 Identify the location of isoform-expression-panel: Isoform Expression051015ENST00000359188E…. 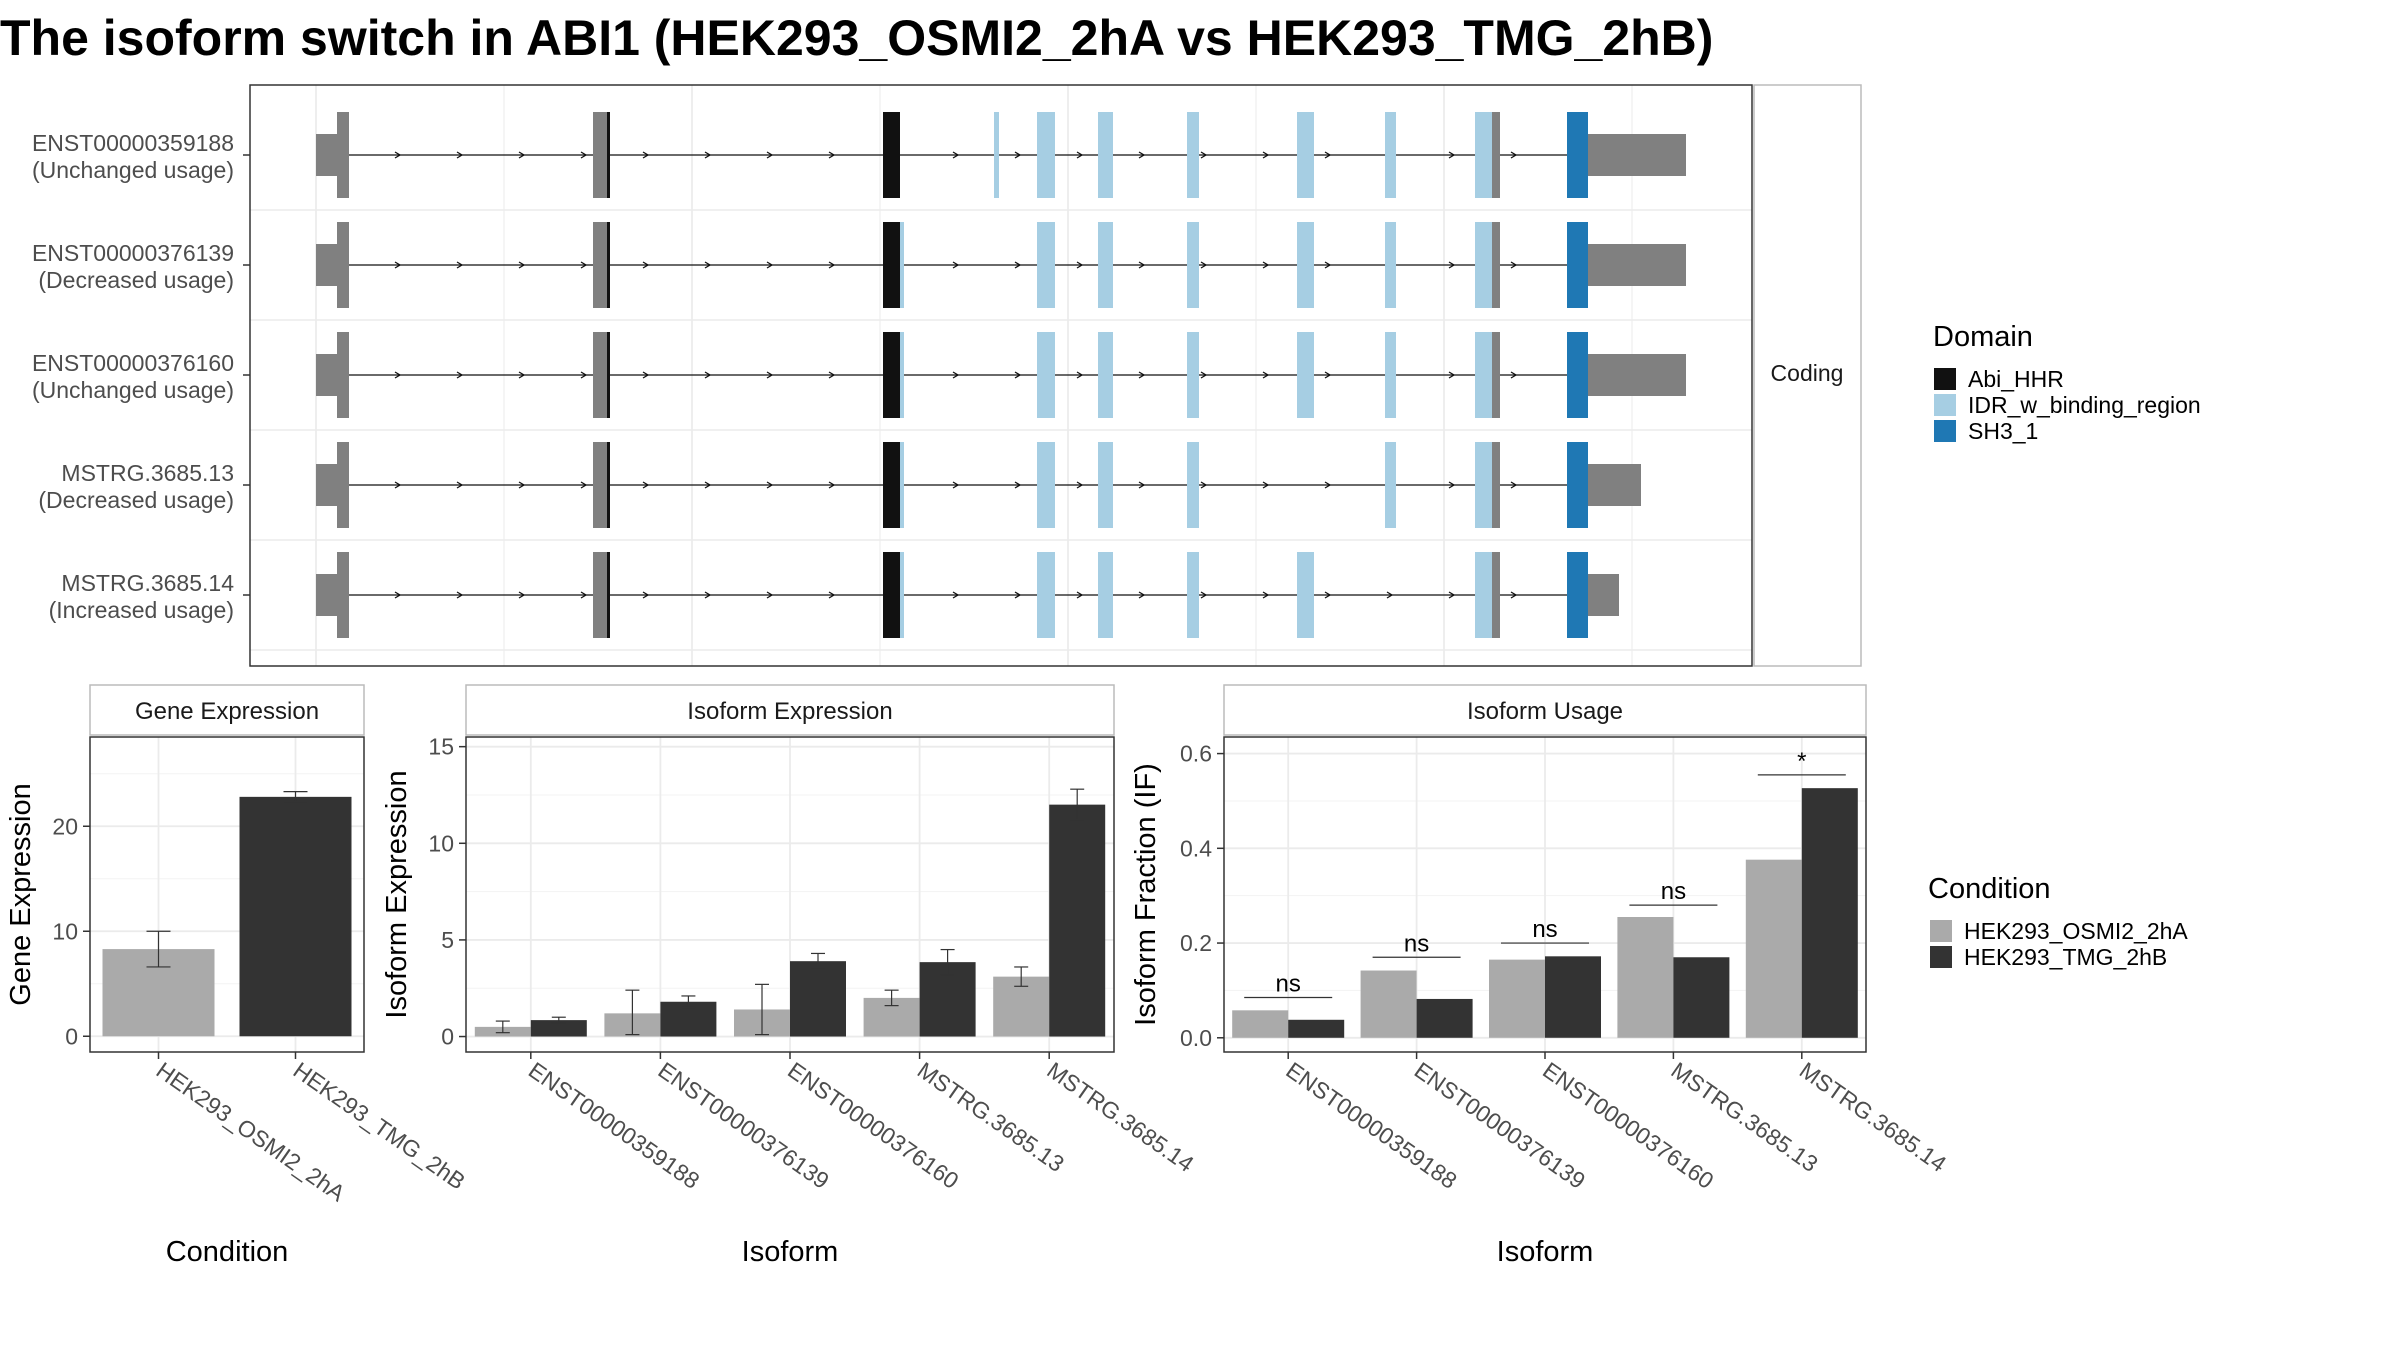
(790, 976).